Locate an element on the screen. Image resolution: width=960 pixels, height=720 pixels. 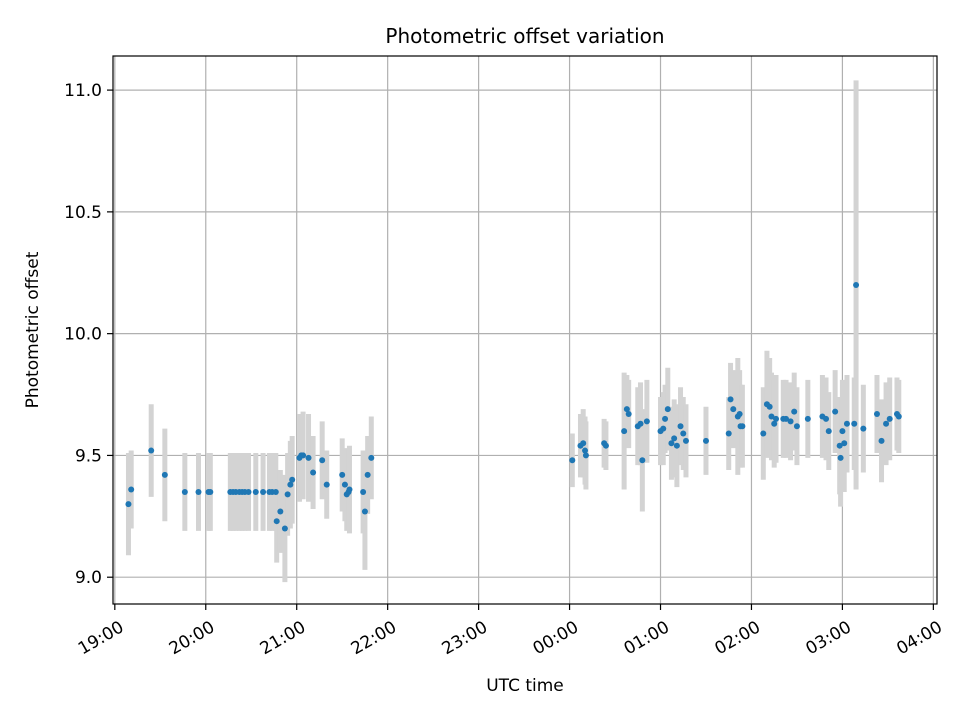
y-tick-label: 10.5 is located at coordinates (83, 213).